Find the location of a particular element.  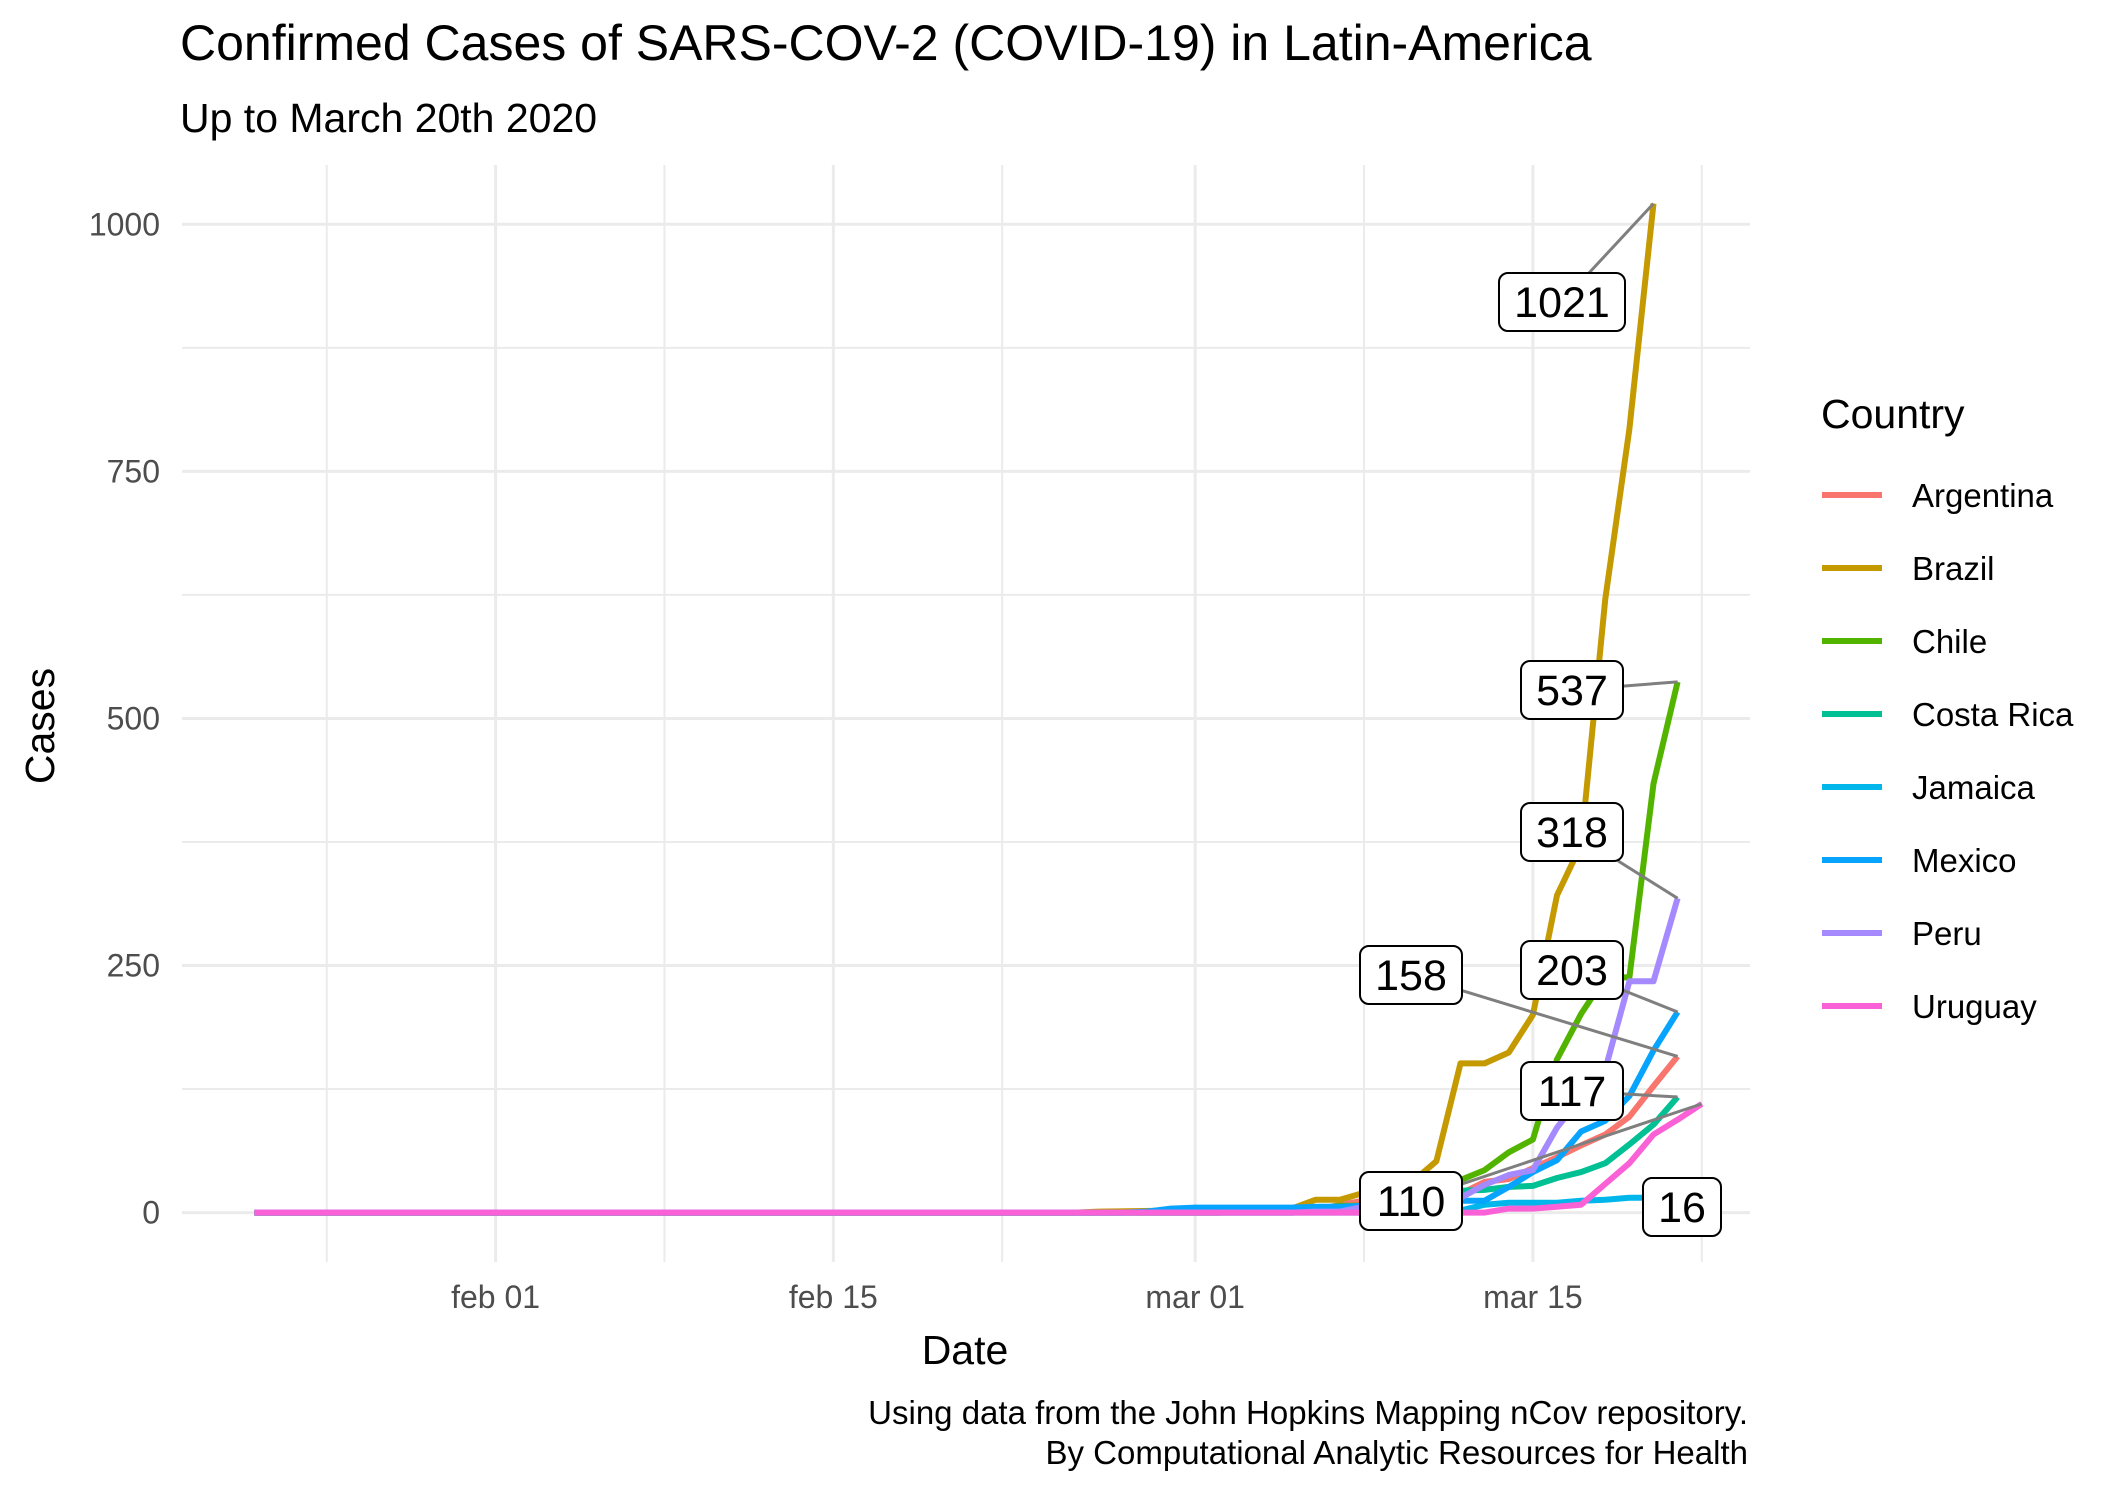

series-line-peru is located at coordinates (967, 1056).